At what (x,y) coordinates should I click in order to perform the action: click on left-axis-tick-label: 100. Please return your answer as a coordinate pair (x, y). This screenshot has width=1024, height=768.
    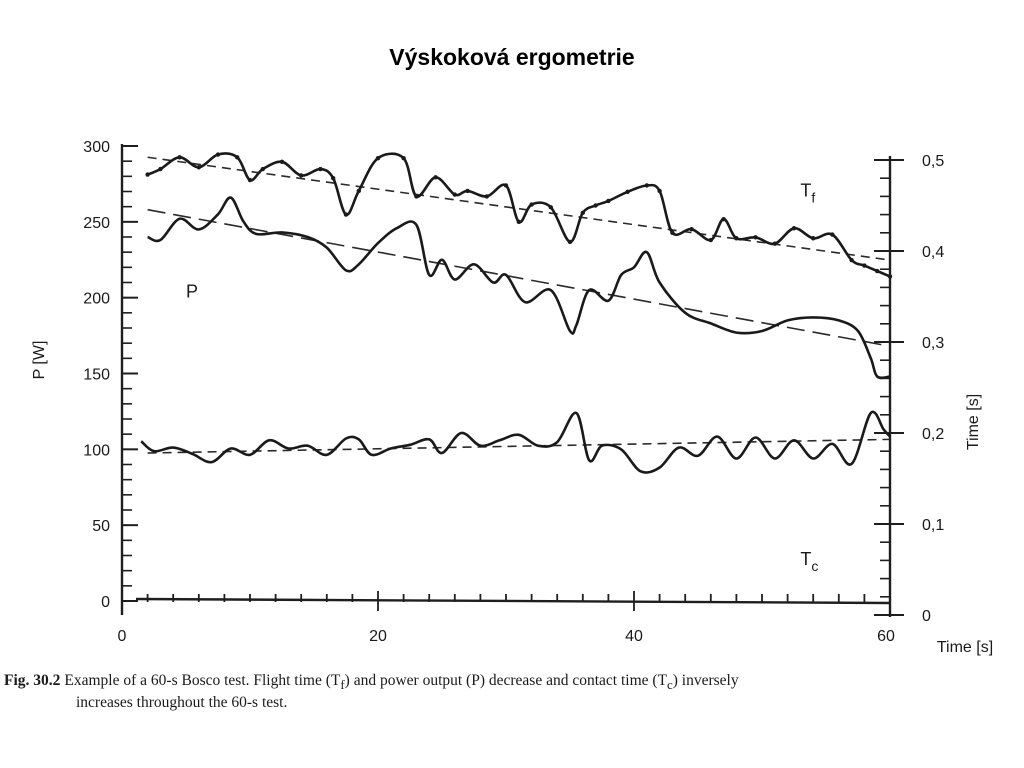
    Looking at the image, I should click on (96, 450).